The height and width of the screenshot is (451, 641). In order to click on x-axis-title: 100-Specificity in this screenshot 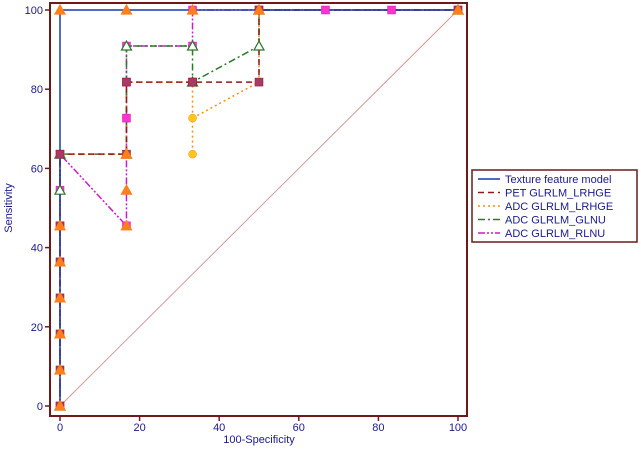, I will do `click(259, 440)`.